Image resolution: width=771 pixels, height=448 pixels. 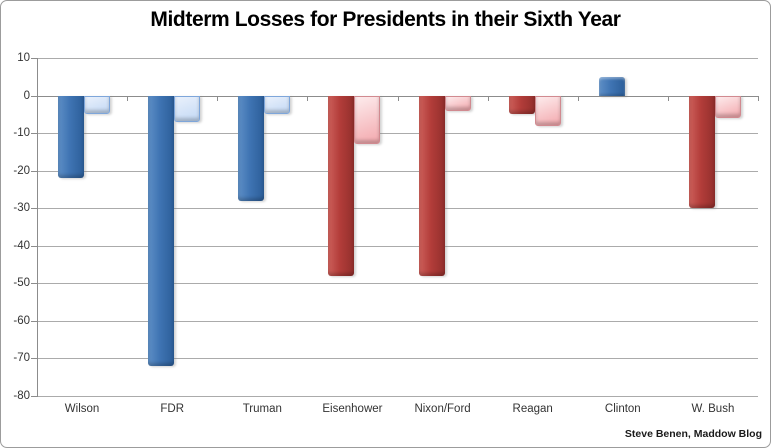 I want to click on category-label: Truman, so click(x=262, y=408).